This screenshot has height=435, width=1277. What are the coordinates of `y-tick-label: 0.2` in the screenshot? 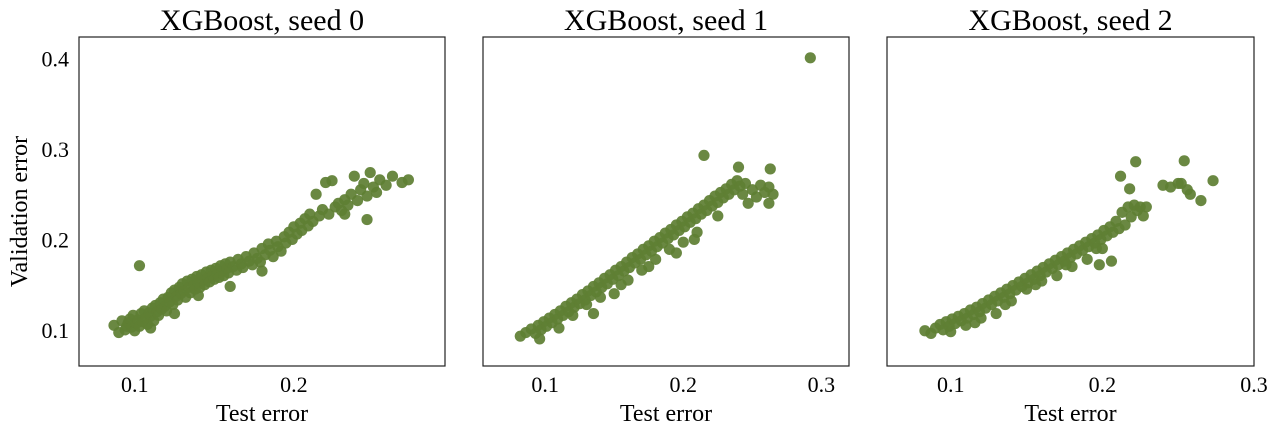 It's located at (56, 239).